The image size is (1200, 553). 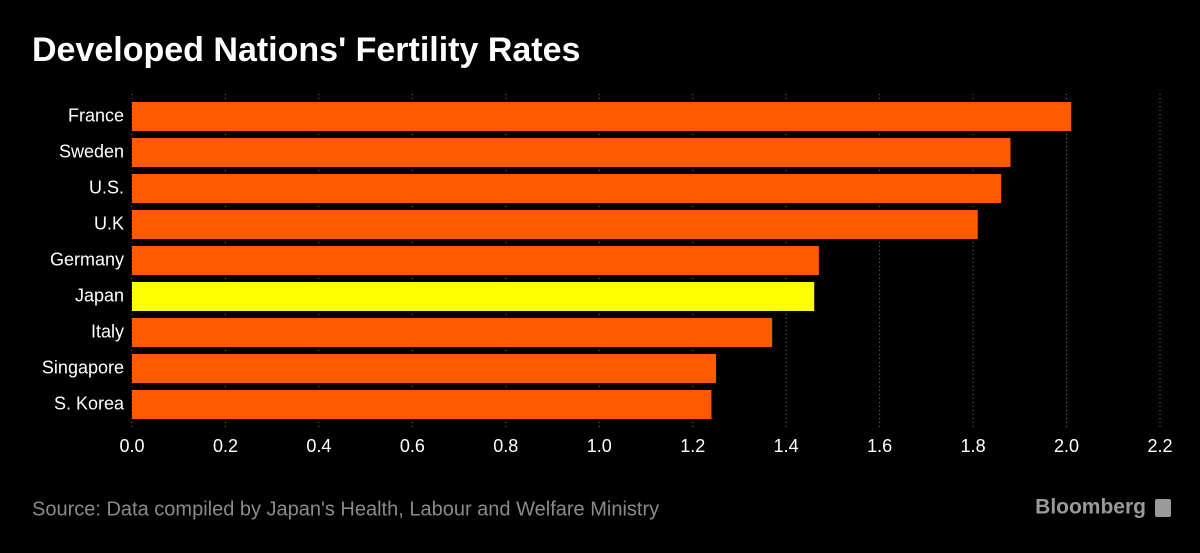 What do you see at coordinates (318, 446) in the screenshot?
I see `x-tick-label: 0.4` at bounding box center [318, 446].